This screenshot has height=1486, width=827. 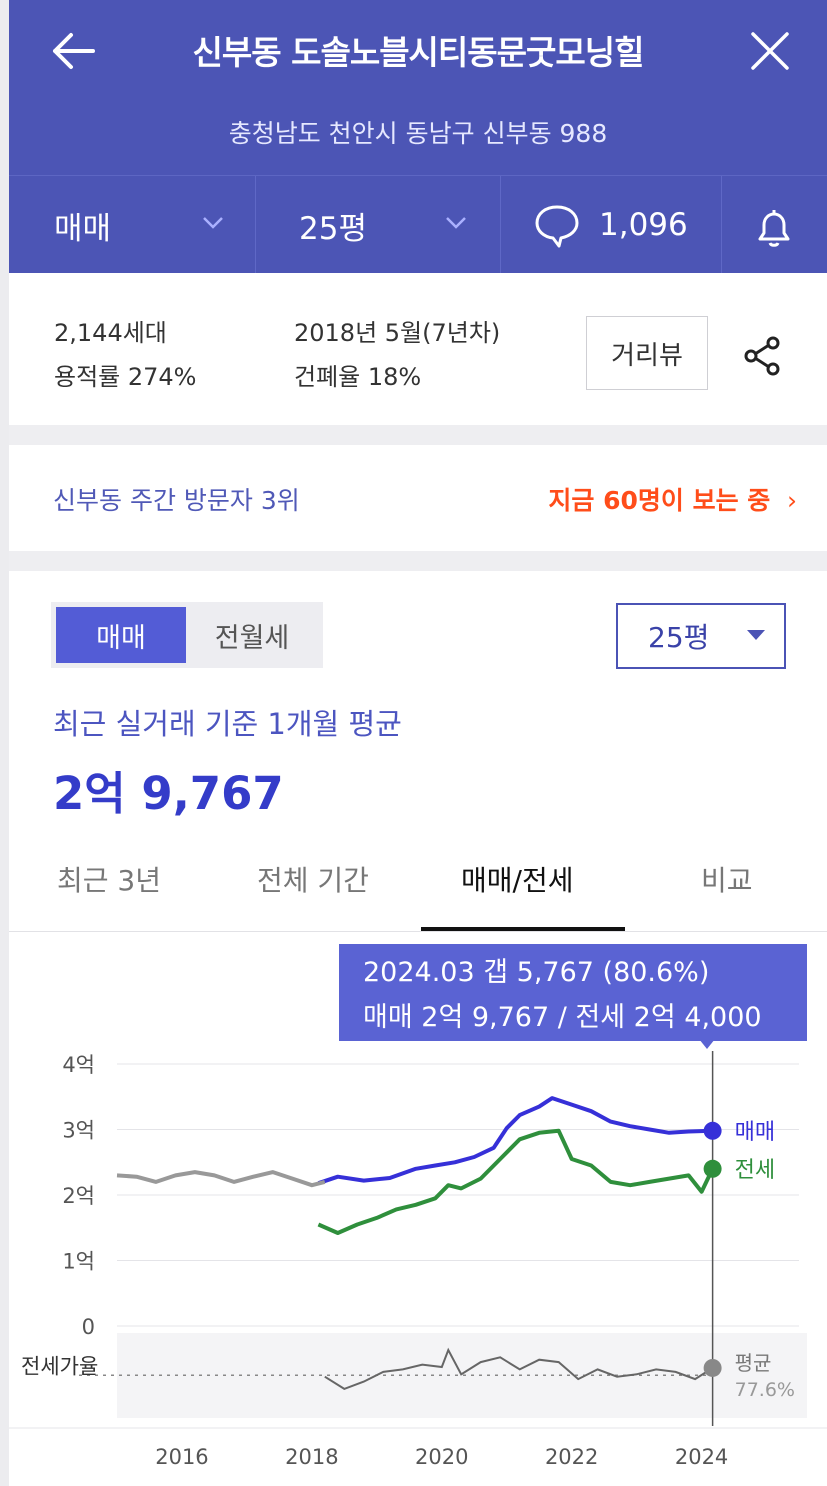 I want to click on ratio-average-label: 평균, so click(x=753, y=1363).